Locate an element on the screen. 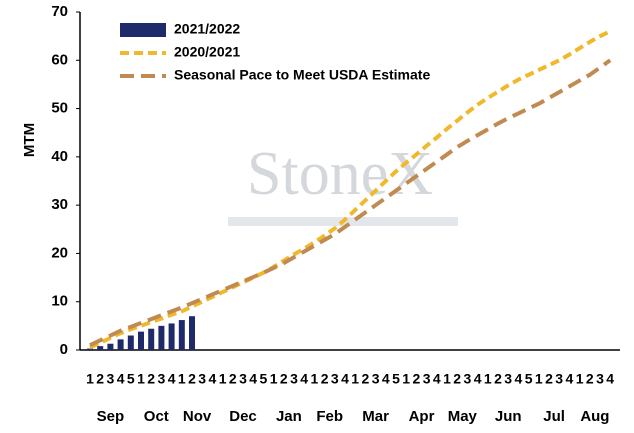 This screenshot has height=433, width=634. month-label: Apr is located at coordinates (422, 416).